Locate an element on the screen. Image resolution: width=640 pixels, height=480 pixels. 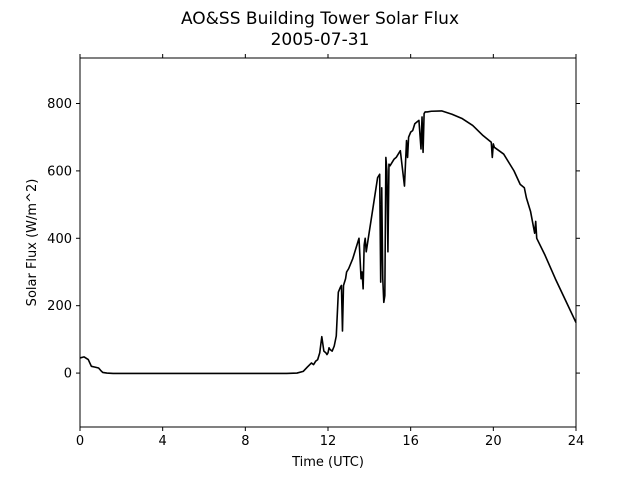
x-tick-label: 0 is located at coordinates (80, 441).